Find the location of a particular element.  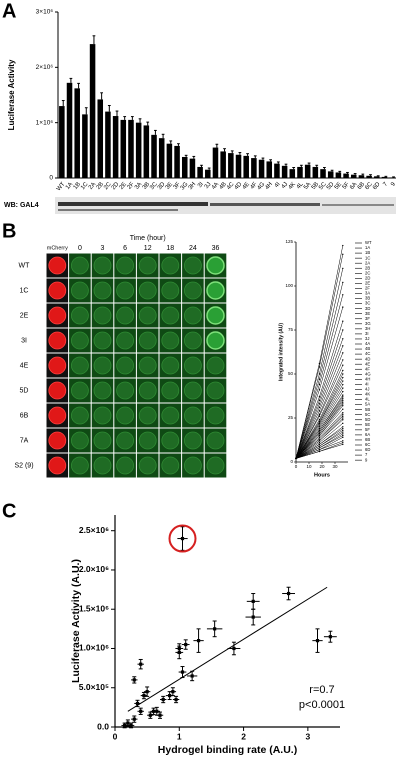

legend-label: 5B is located at coordinates (367, 409).